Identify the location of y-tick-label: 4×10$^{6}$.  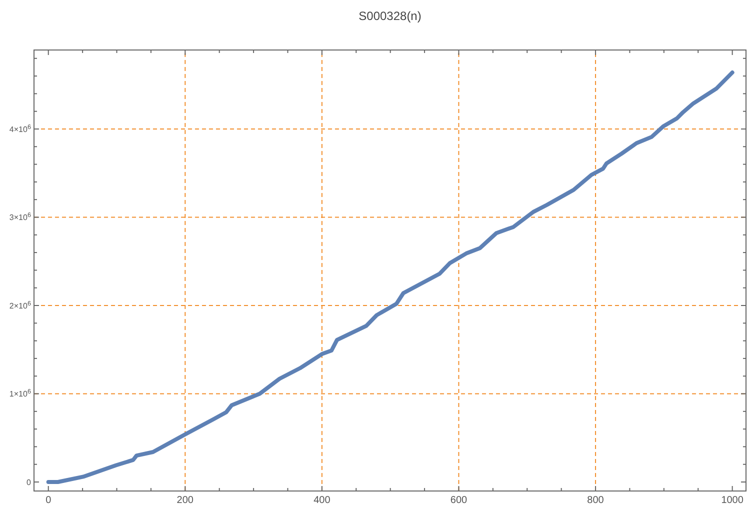
(20, 128).